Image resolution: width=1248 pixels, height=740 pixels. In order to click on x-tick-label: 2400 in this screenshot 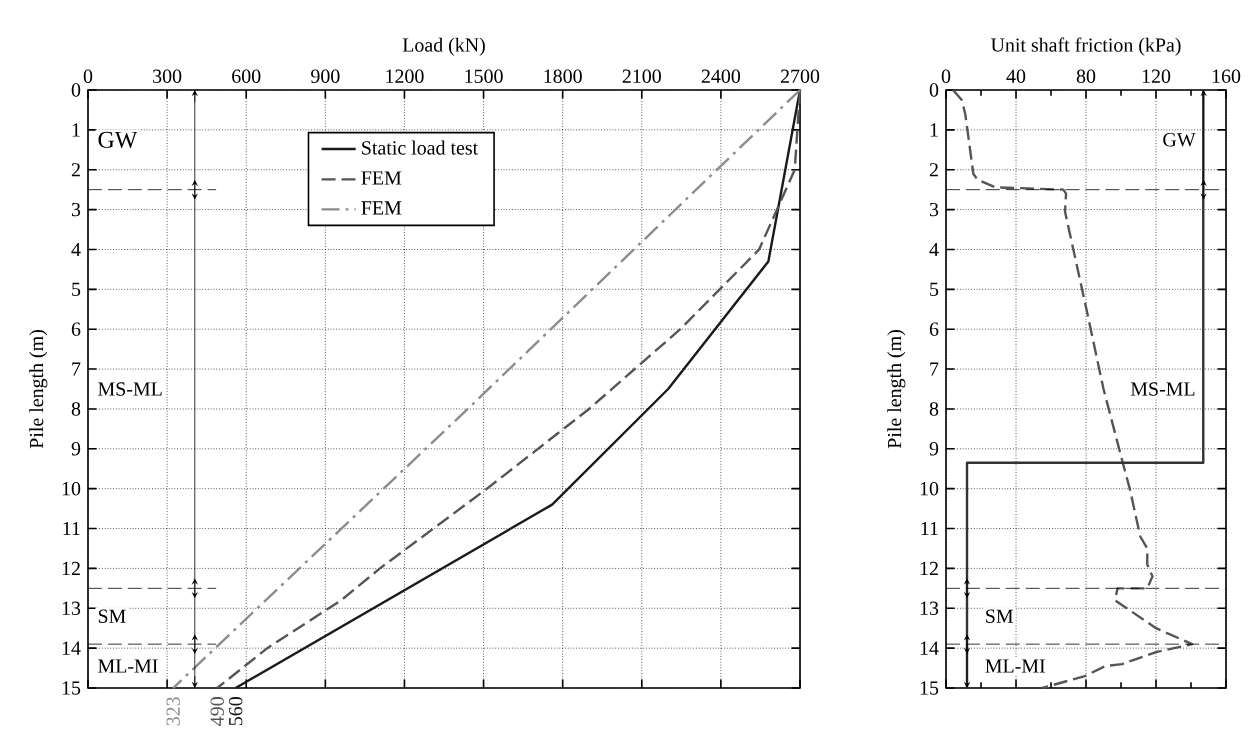, I will do `click(721, 76)`.